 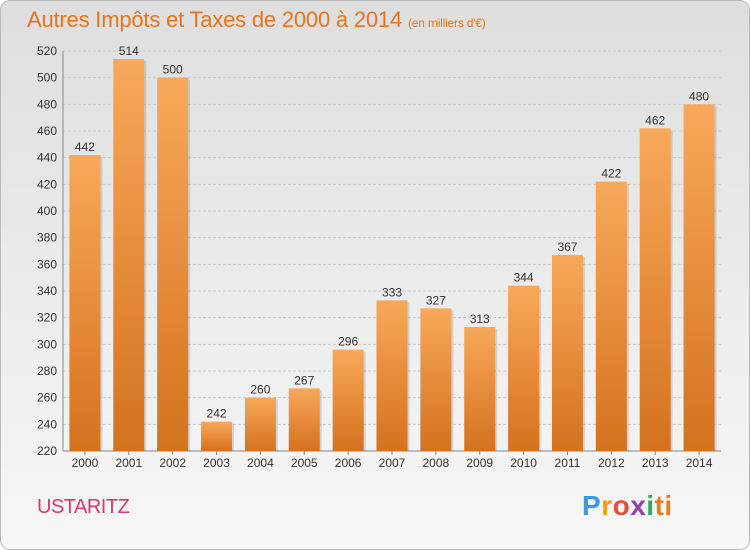 What do you see at coordinates (611, 174) in the screenshot?
I see `bar-value-label: 422` at bounding box center [611, 174].